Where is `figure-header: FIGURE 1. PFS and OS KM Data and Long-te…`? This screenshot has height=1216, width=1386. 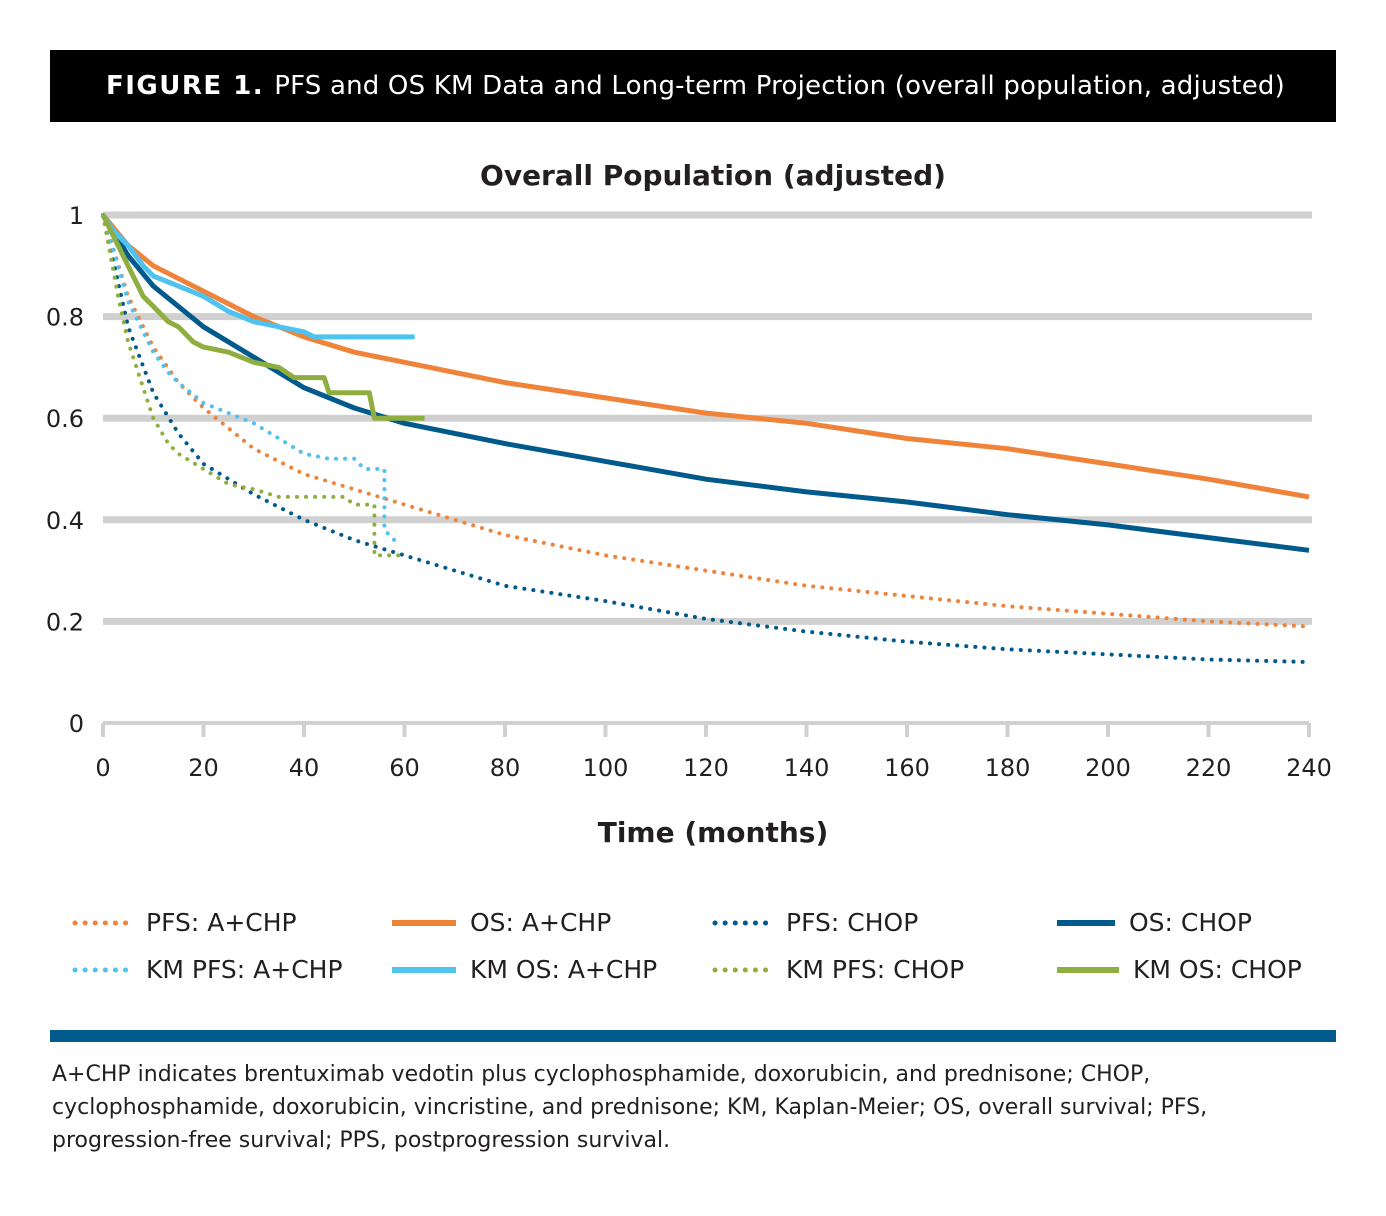
figure-header: FIGURE 1. PFS and OS KM Data and Long-te… is located at coordinates (693, 86).